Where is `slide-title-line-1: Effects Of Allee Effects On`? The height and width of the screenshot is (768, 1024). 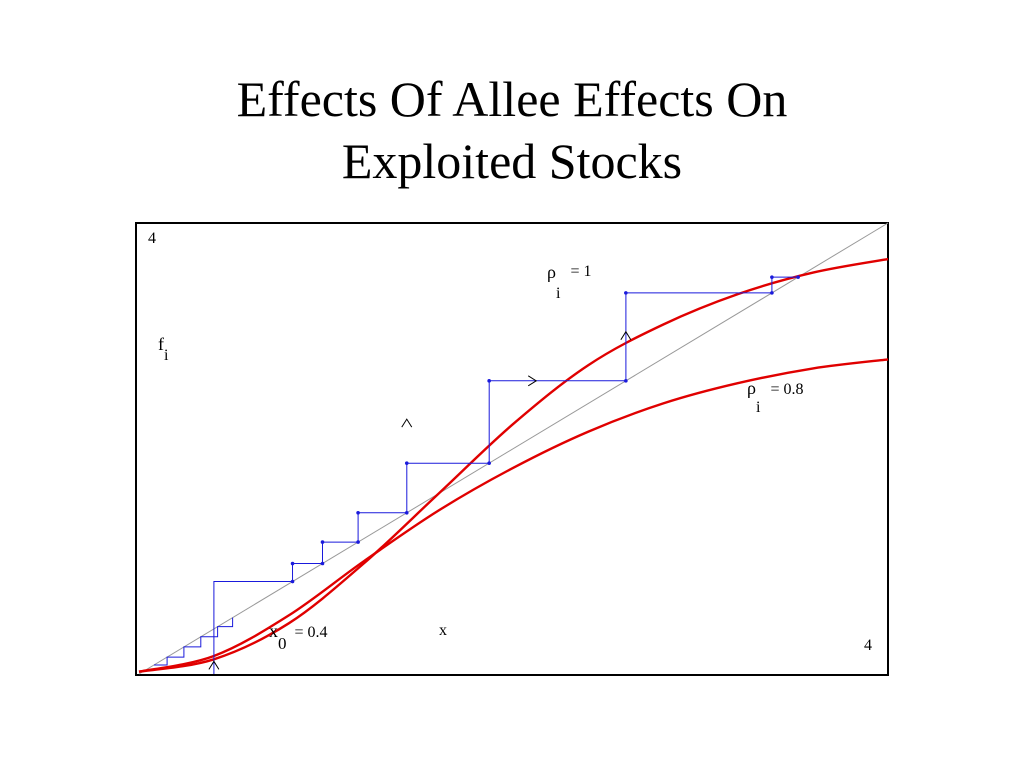 slide-title-line-1: Effects Of Allee Effects On is located at coordinates (512, 99).